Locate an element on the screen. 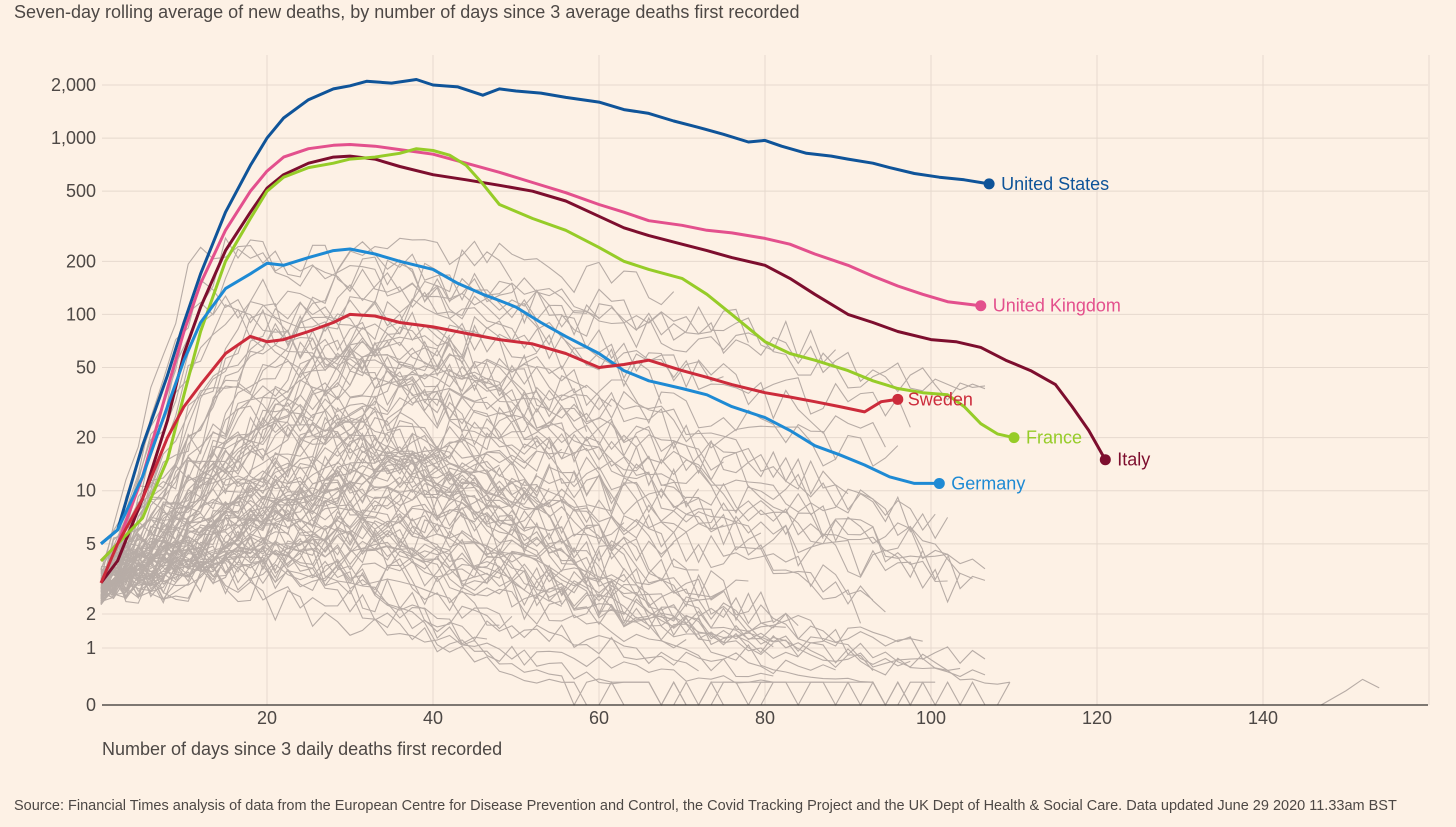  y-tick-label: 100 is located at coordinates (81, 314).